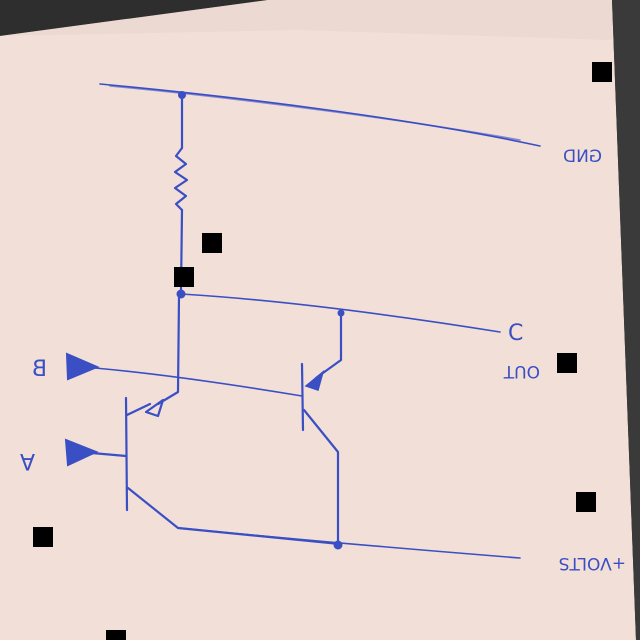 This screenshot has width=640, height=640. I want to click on out-label-group: OUT, so click(521, 371).